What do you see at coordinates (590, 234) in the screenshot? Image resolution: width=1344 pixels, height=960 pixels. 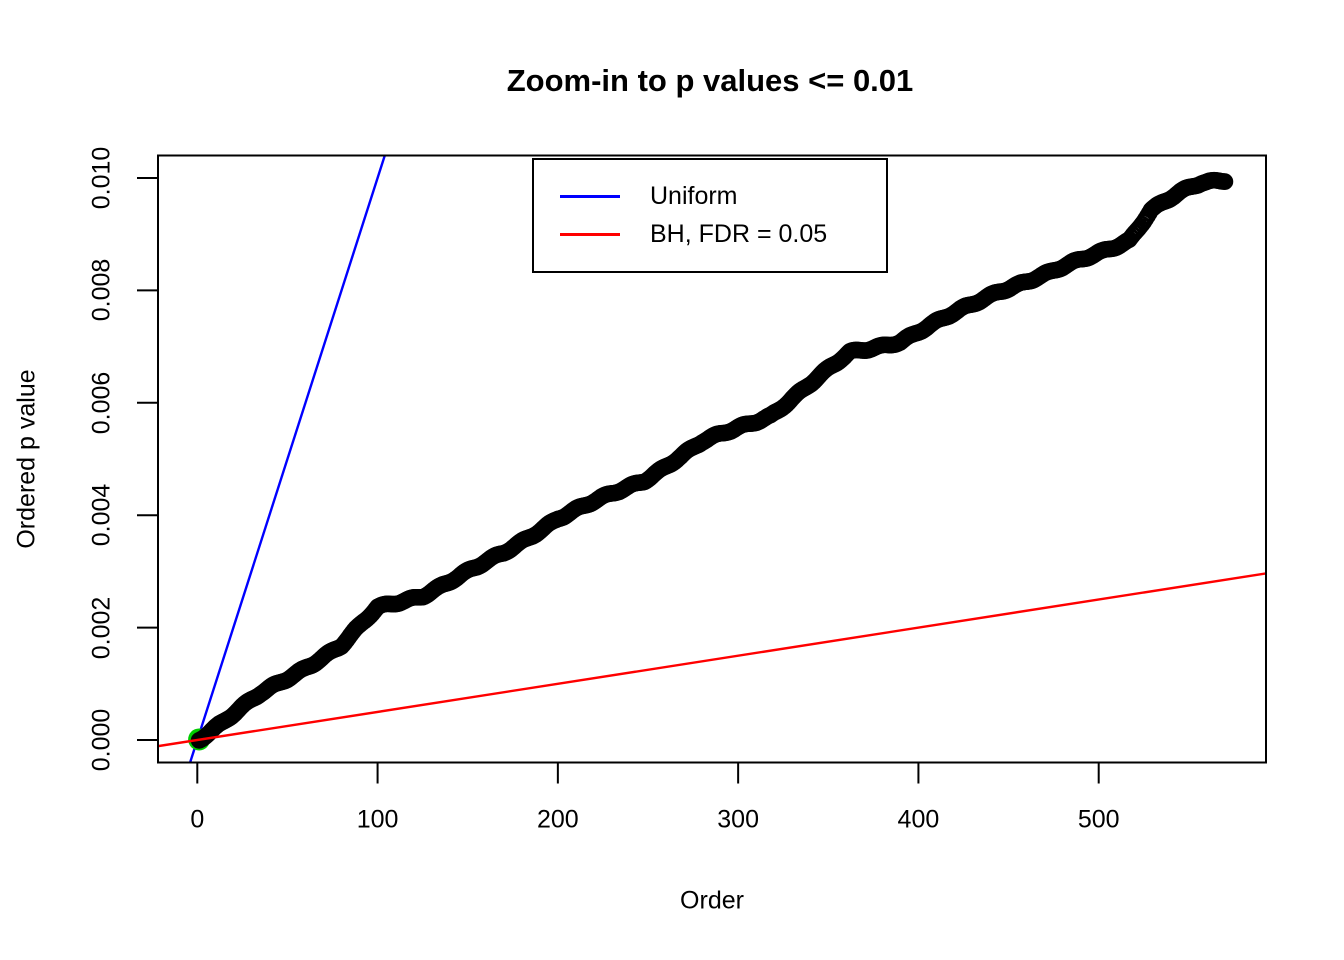 I see `bh-line-swatch` at bounding box center [590, 234].